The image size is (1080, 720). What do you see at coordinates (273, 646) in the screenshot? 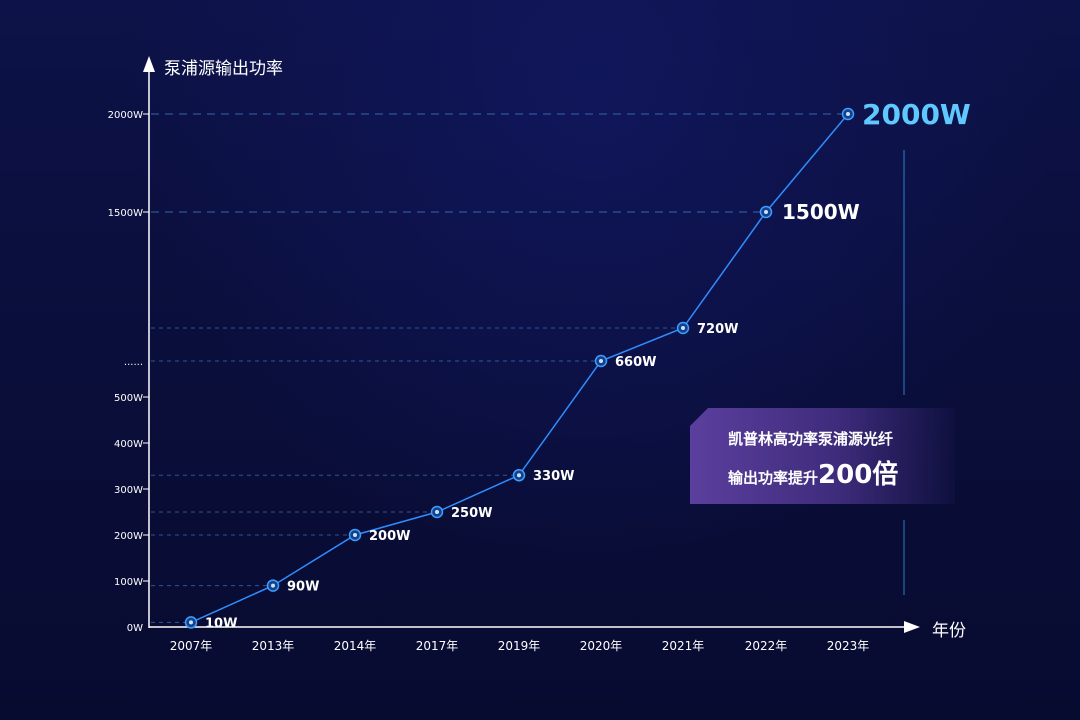
I see `x-tick-label: 2013年` at bounding box center [273, 646].